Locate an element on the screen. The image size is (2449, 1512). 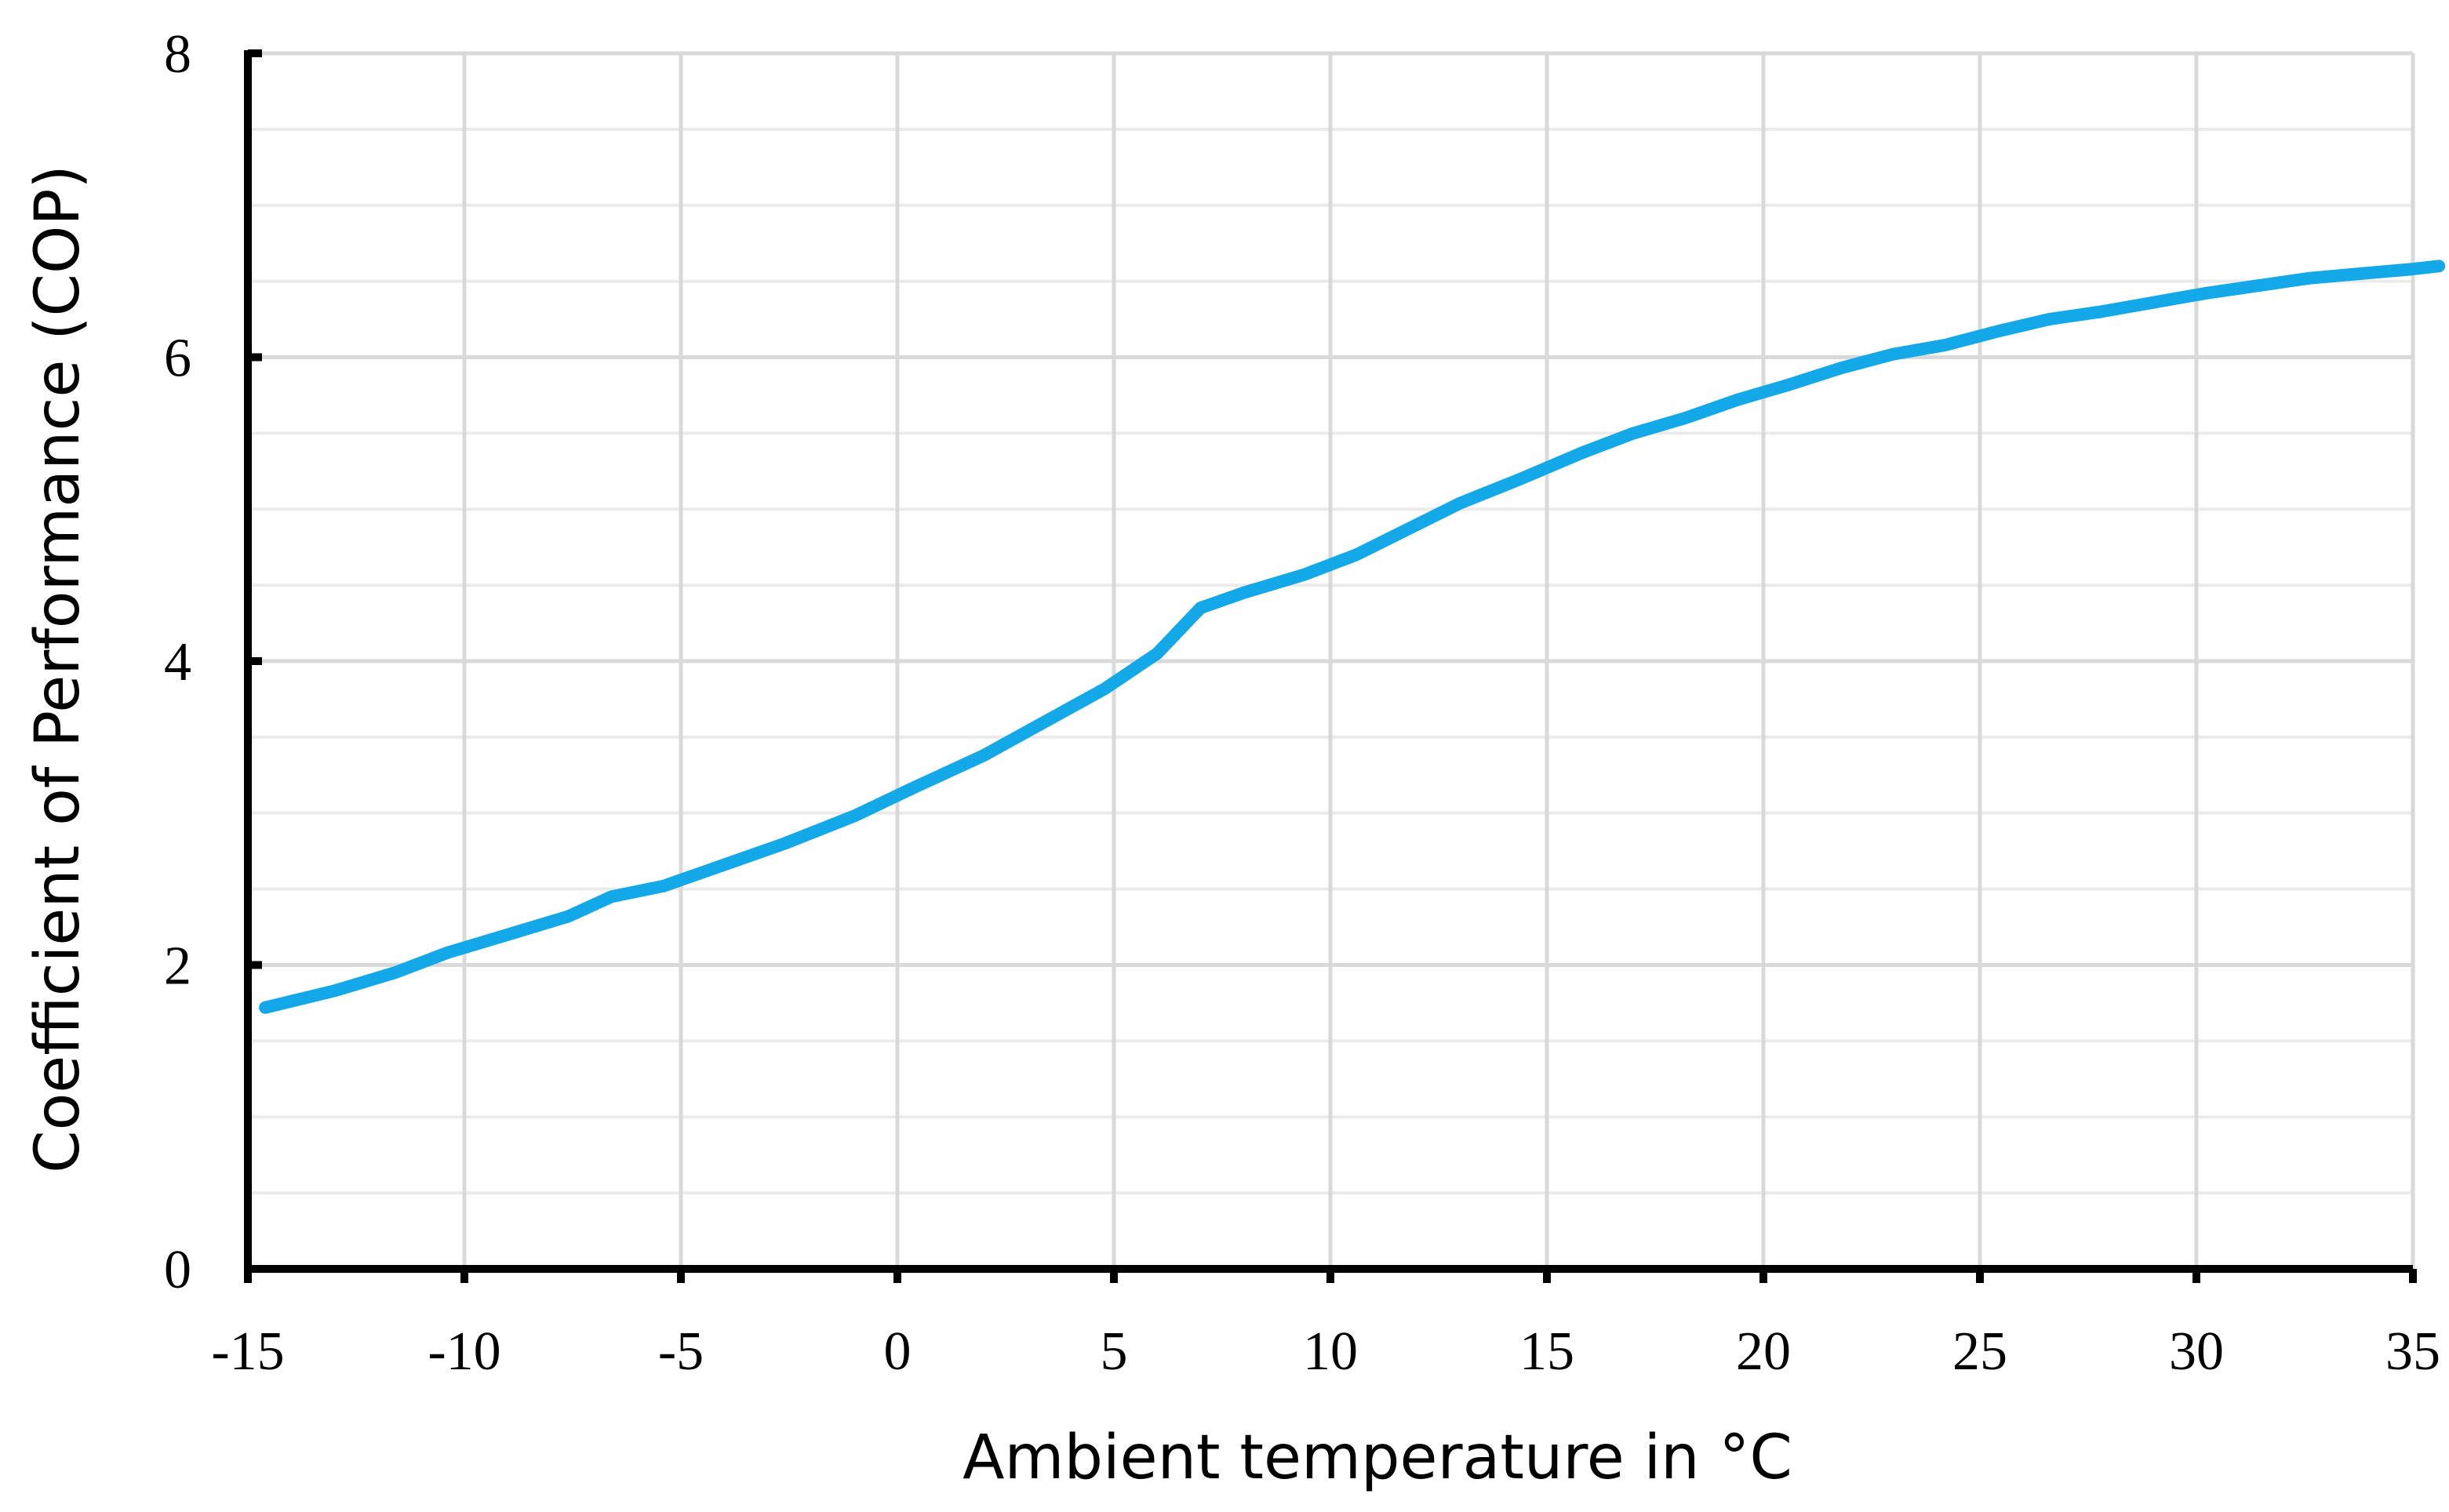
x-tick-label: 5 is located at coordinates (1114, 1351).